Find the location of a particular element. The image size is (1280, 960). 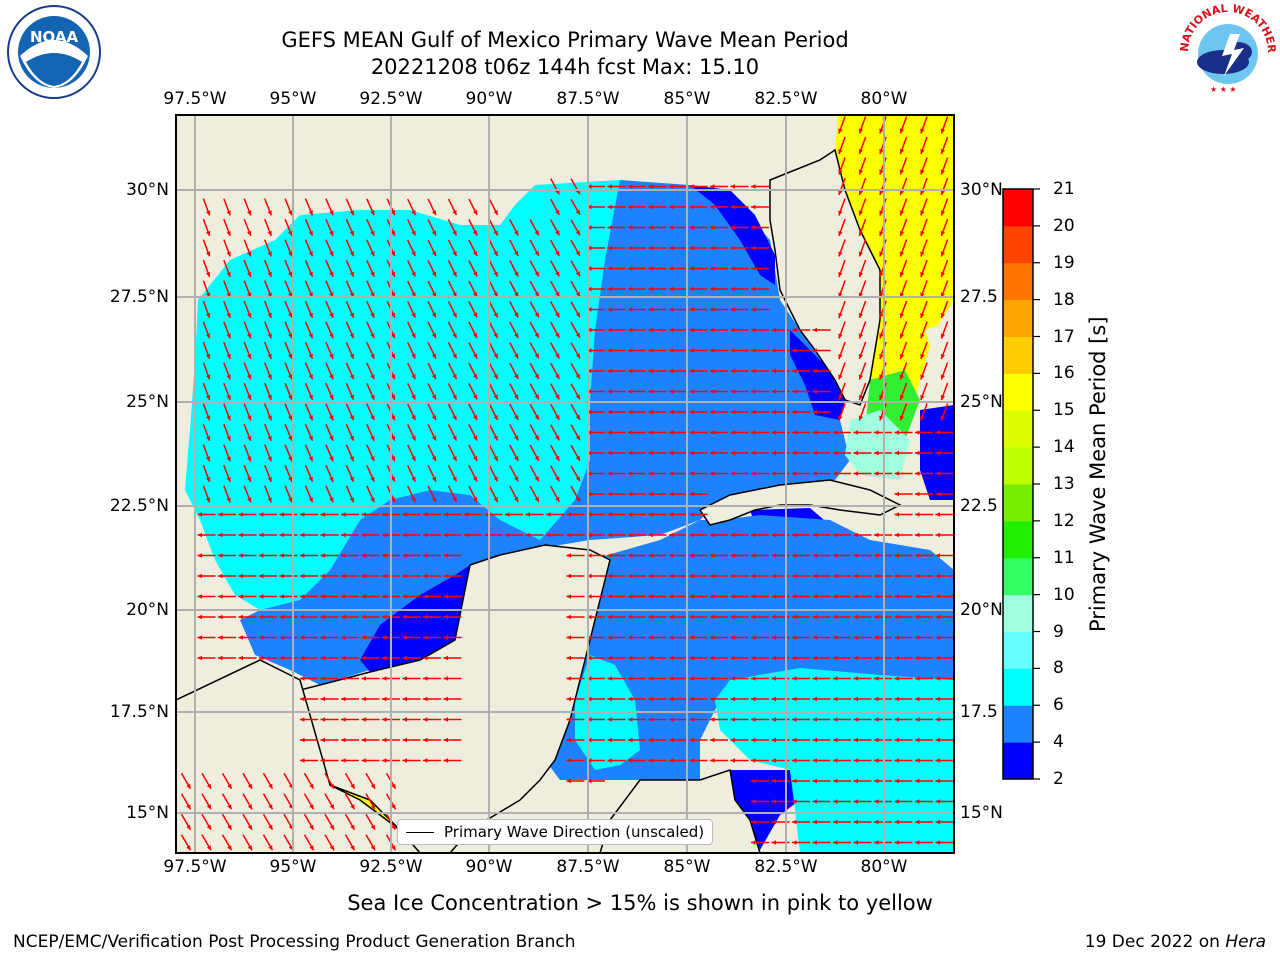

colorbar-tick-label: 2 is located at coordinates (1058, 779).